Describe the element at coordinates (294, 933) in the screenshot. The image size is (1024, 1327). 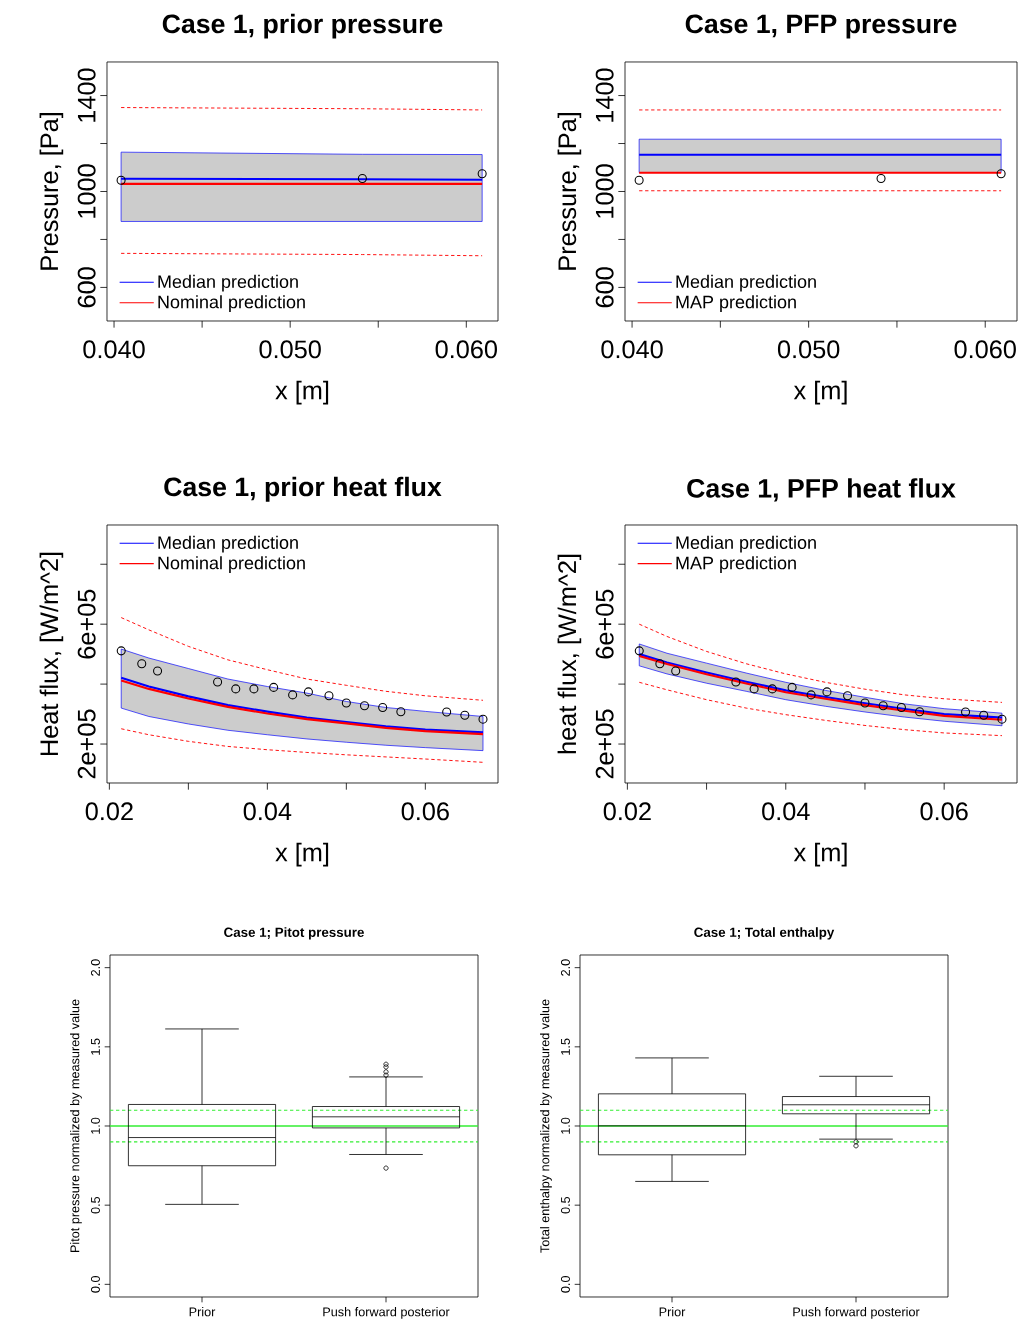
I see `chart-title: Case 1; Pitot pressure` at that location.